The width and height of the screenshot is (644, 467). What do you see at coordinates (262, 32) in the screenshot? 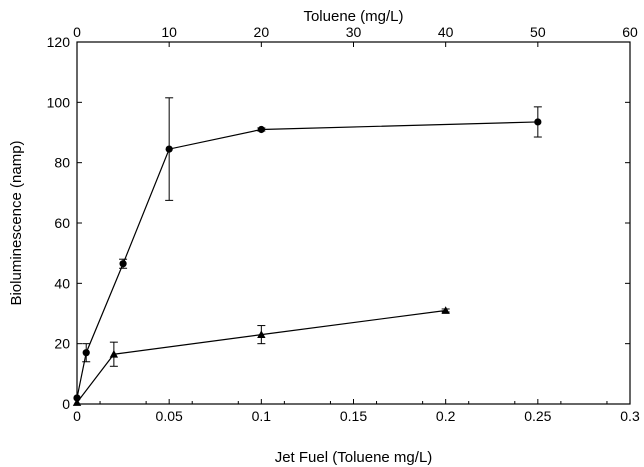
I see `x2-tick-label: 20` at bounding box center [262, 32].